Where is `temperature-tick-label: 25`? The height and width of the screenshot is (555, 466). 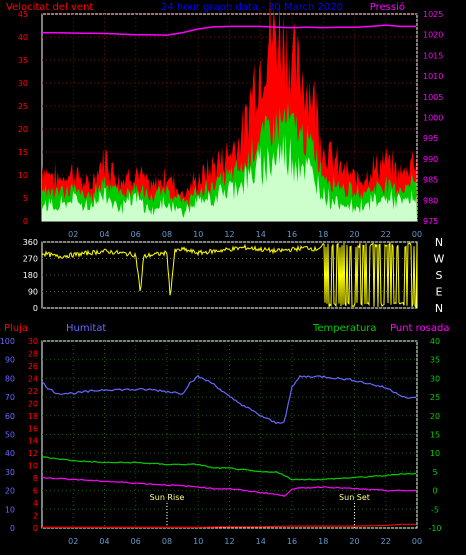
temperature-tick-label: 25 is located at coordinates (435, 397).